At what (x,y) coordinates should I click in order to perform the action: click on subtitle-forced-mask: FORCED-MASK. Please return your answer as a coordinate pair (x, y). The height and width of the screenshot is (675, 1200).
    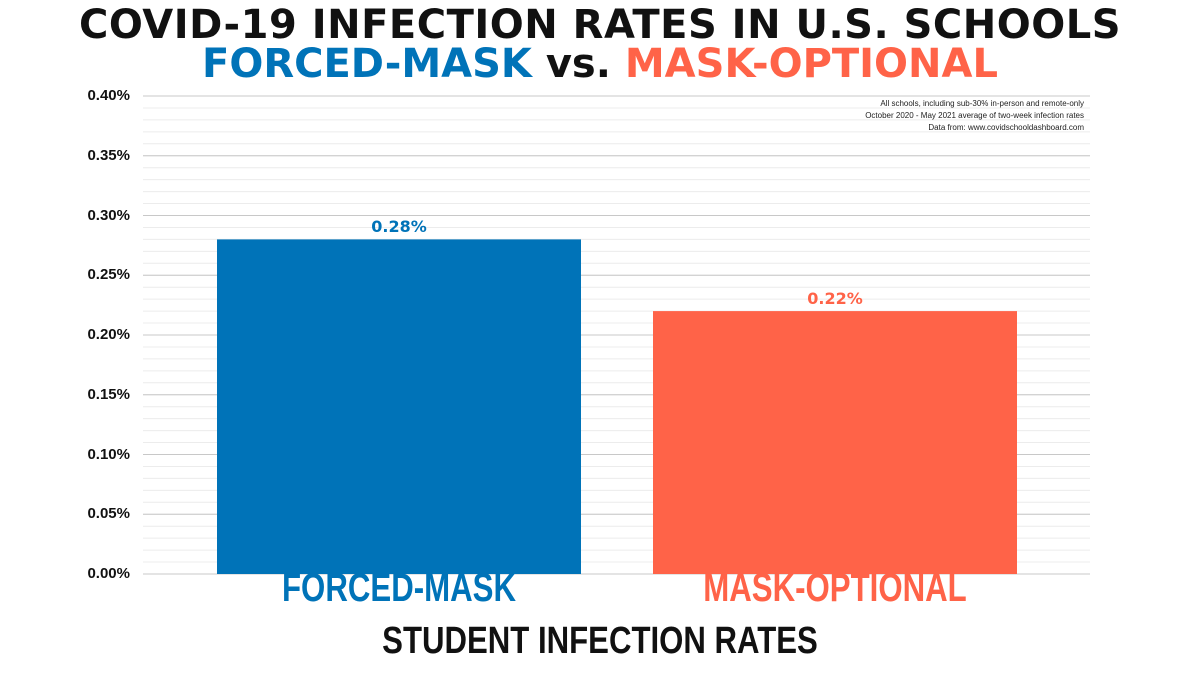
    Looking at the image, I should click on (367, 64).